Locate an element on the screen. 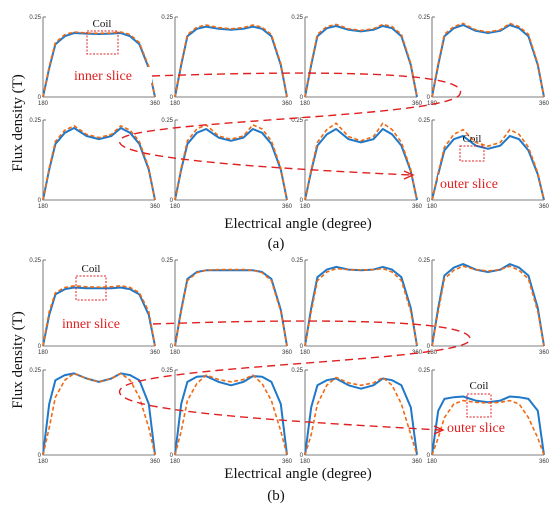 This screenshot has height=511, width=550. subplot-b8-ytick-top: 0.25 is located at coordinates (424, 371).